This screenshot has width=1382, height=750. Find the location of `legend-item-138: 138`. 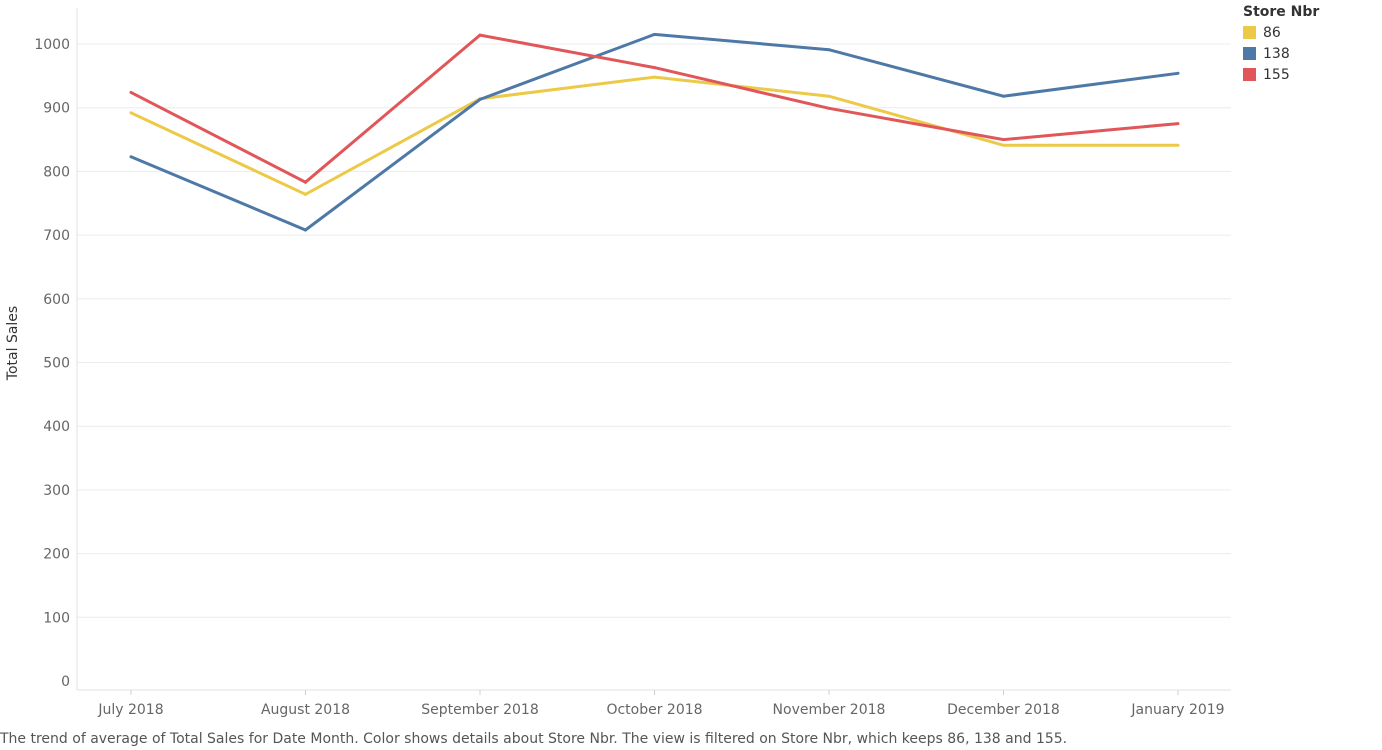

legend-item-138: 138 is located at coordinates (1281, 53).